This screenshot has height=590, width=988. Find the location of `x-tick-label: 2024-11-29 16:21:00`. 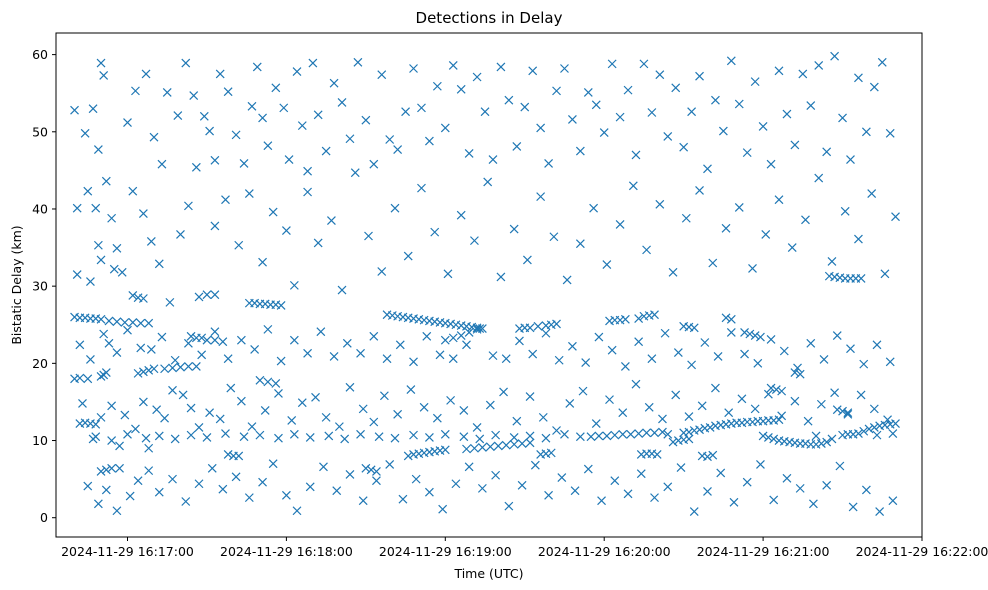

x-tick-label: 2024-11-29 16:21:00 is located at coordinates (763, 551).